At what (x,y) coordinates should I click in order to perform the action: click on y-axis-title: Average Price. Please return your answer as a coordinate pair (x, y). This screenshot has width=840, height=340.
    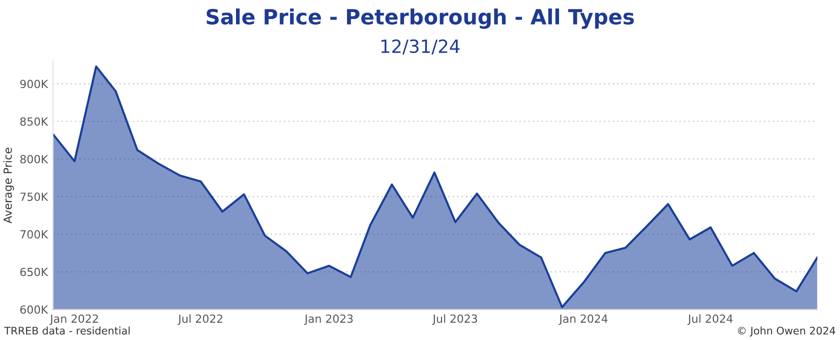
    Looking at the image, I should click on (8, 186).